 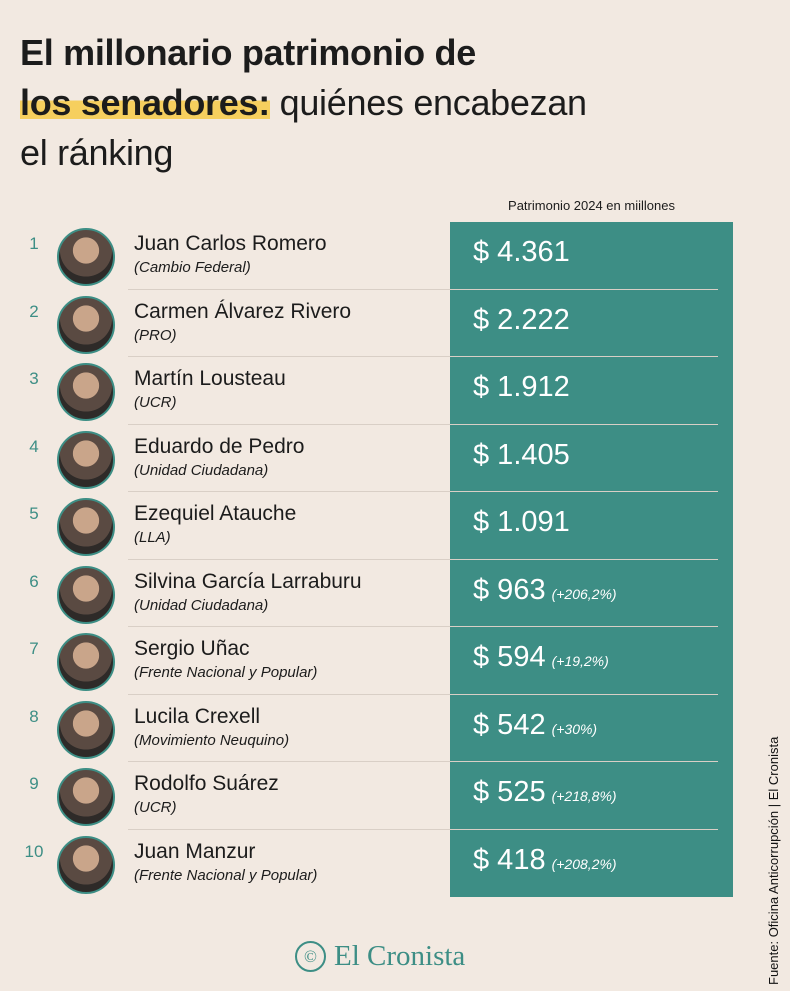 What do you see at coordinates (192, 648) in the screenshot?
I see `senator-name: Sergio Uñac` at bounding box center [192, 648].